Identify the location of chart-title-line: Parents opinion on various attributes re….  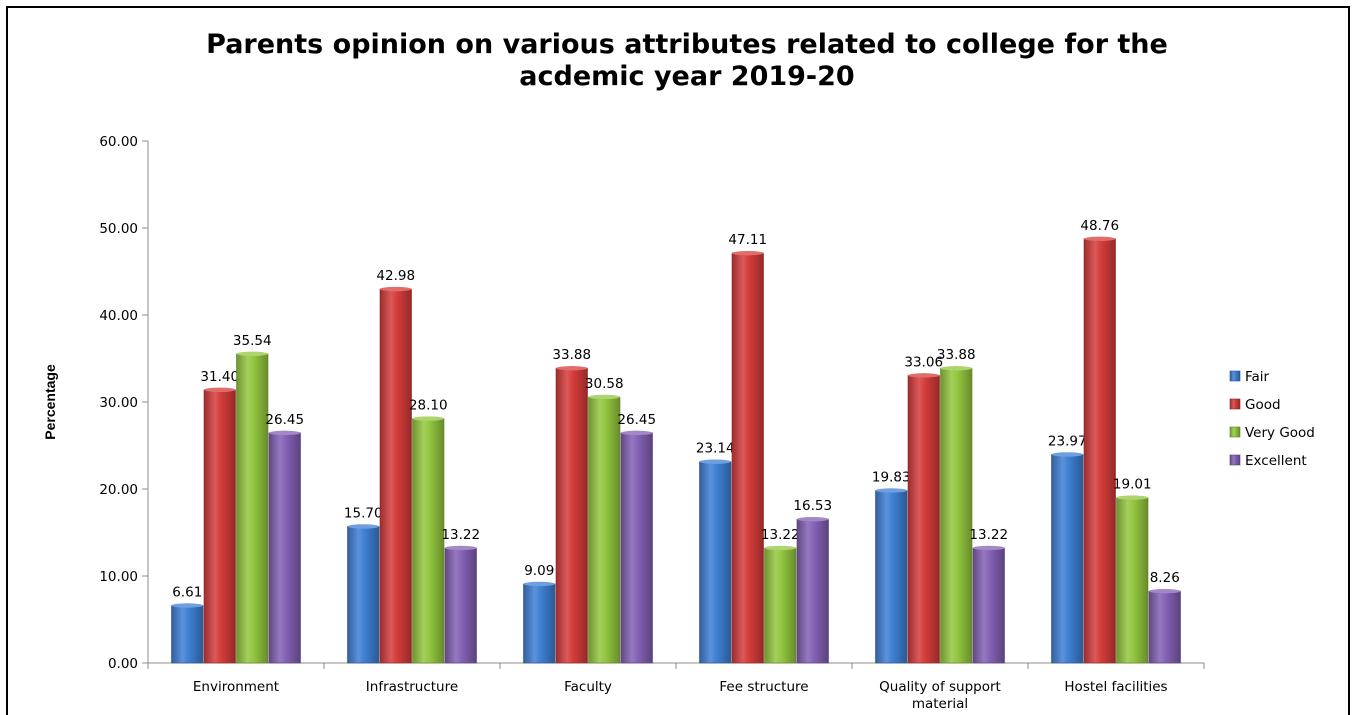
(687, 44).